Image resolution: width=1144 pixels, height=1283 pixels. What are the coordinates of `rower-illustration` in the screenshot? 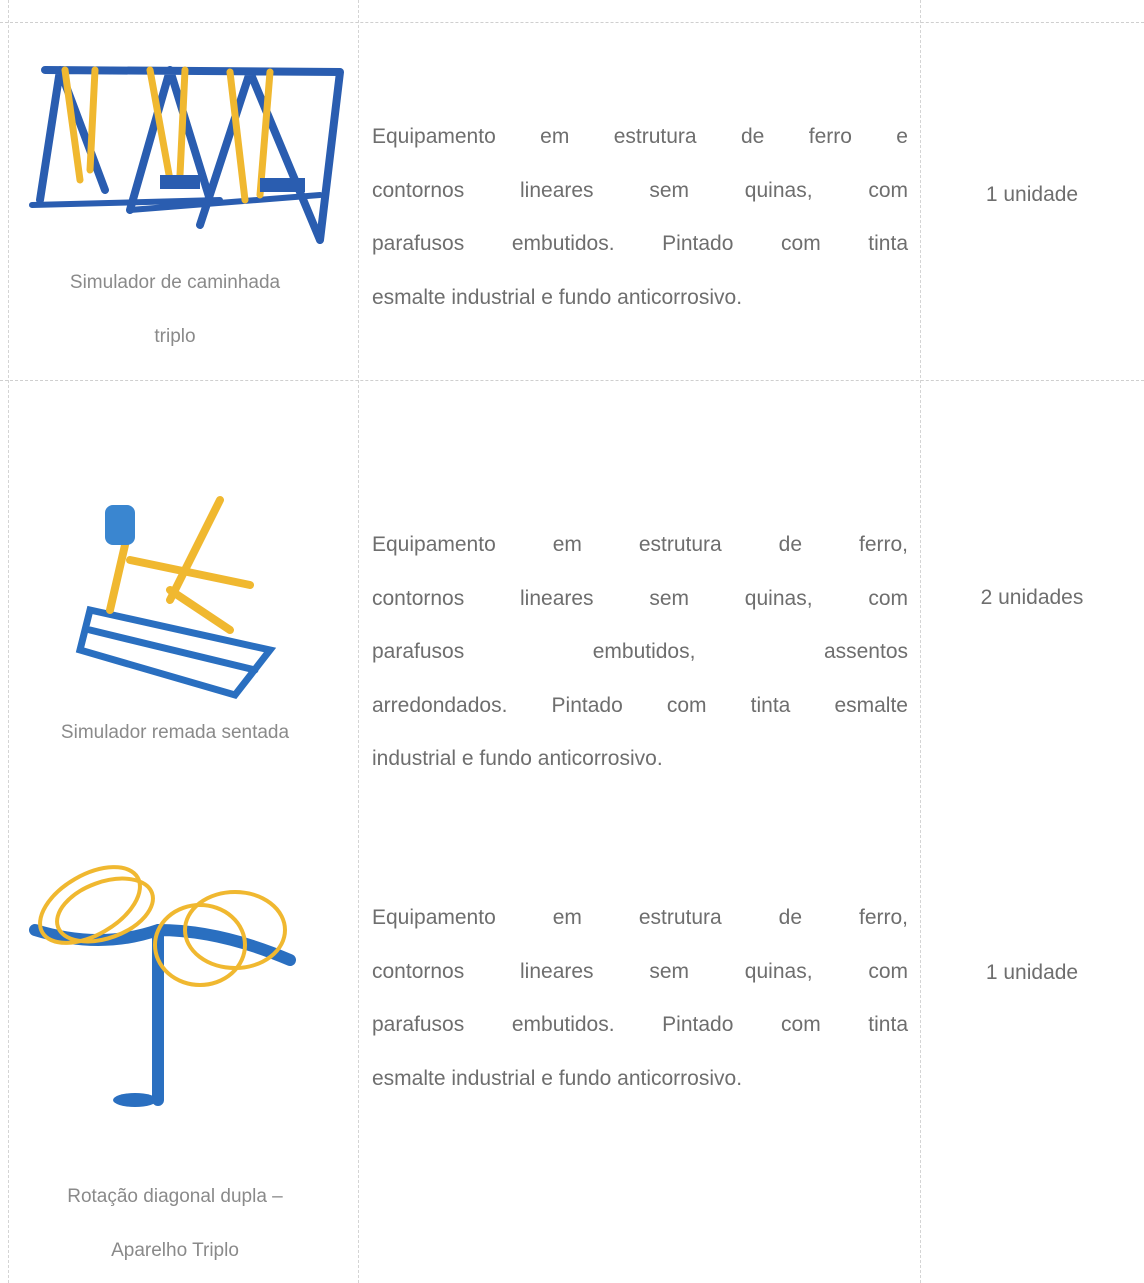 It's located at (176, 598).